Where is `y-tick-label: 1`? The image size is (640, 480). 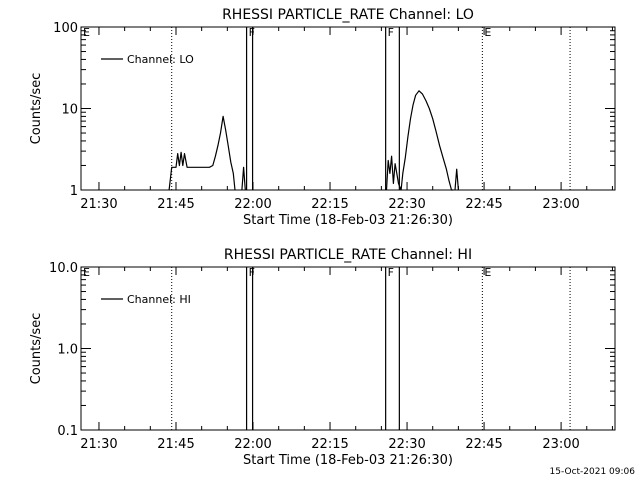
y-tick-label: 1 is located at coordinates (74, 191).